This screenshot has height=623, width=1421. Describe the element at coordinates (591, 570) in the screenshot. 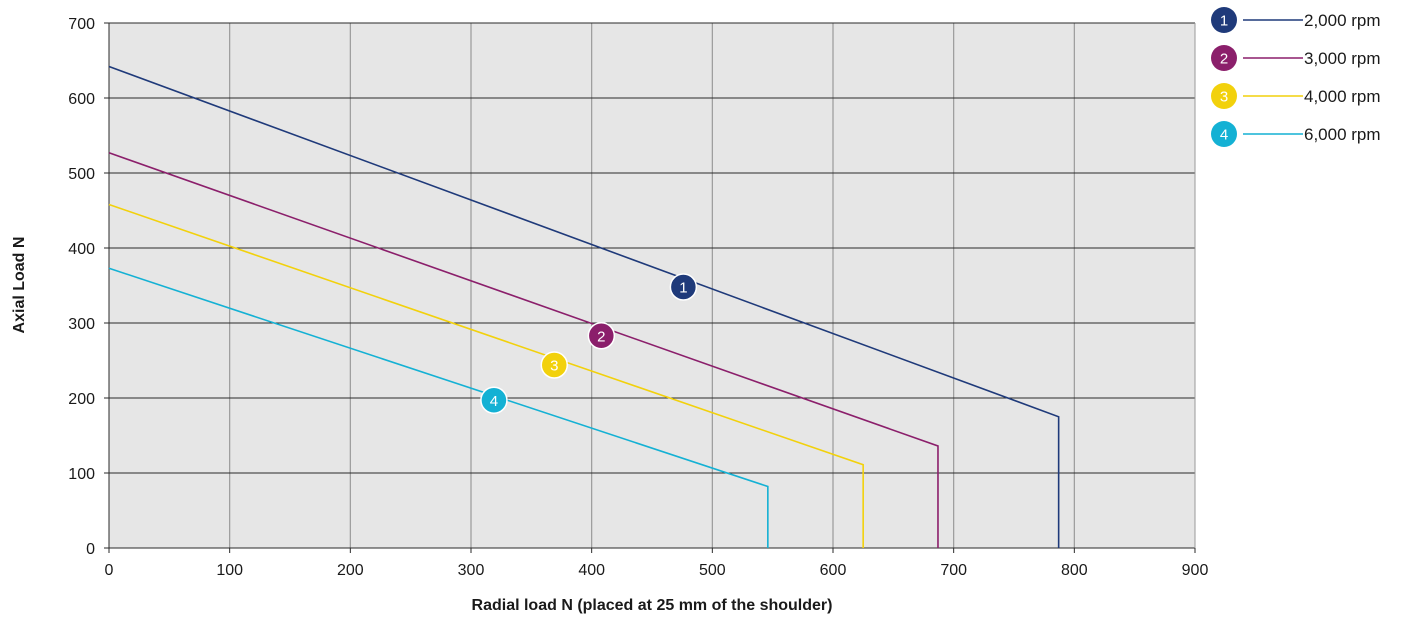

I see `x-tick-label: 400` at that location.